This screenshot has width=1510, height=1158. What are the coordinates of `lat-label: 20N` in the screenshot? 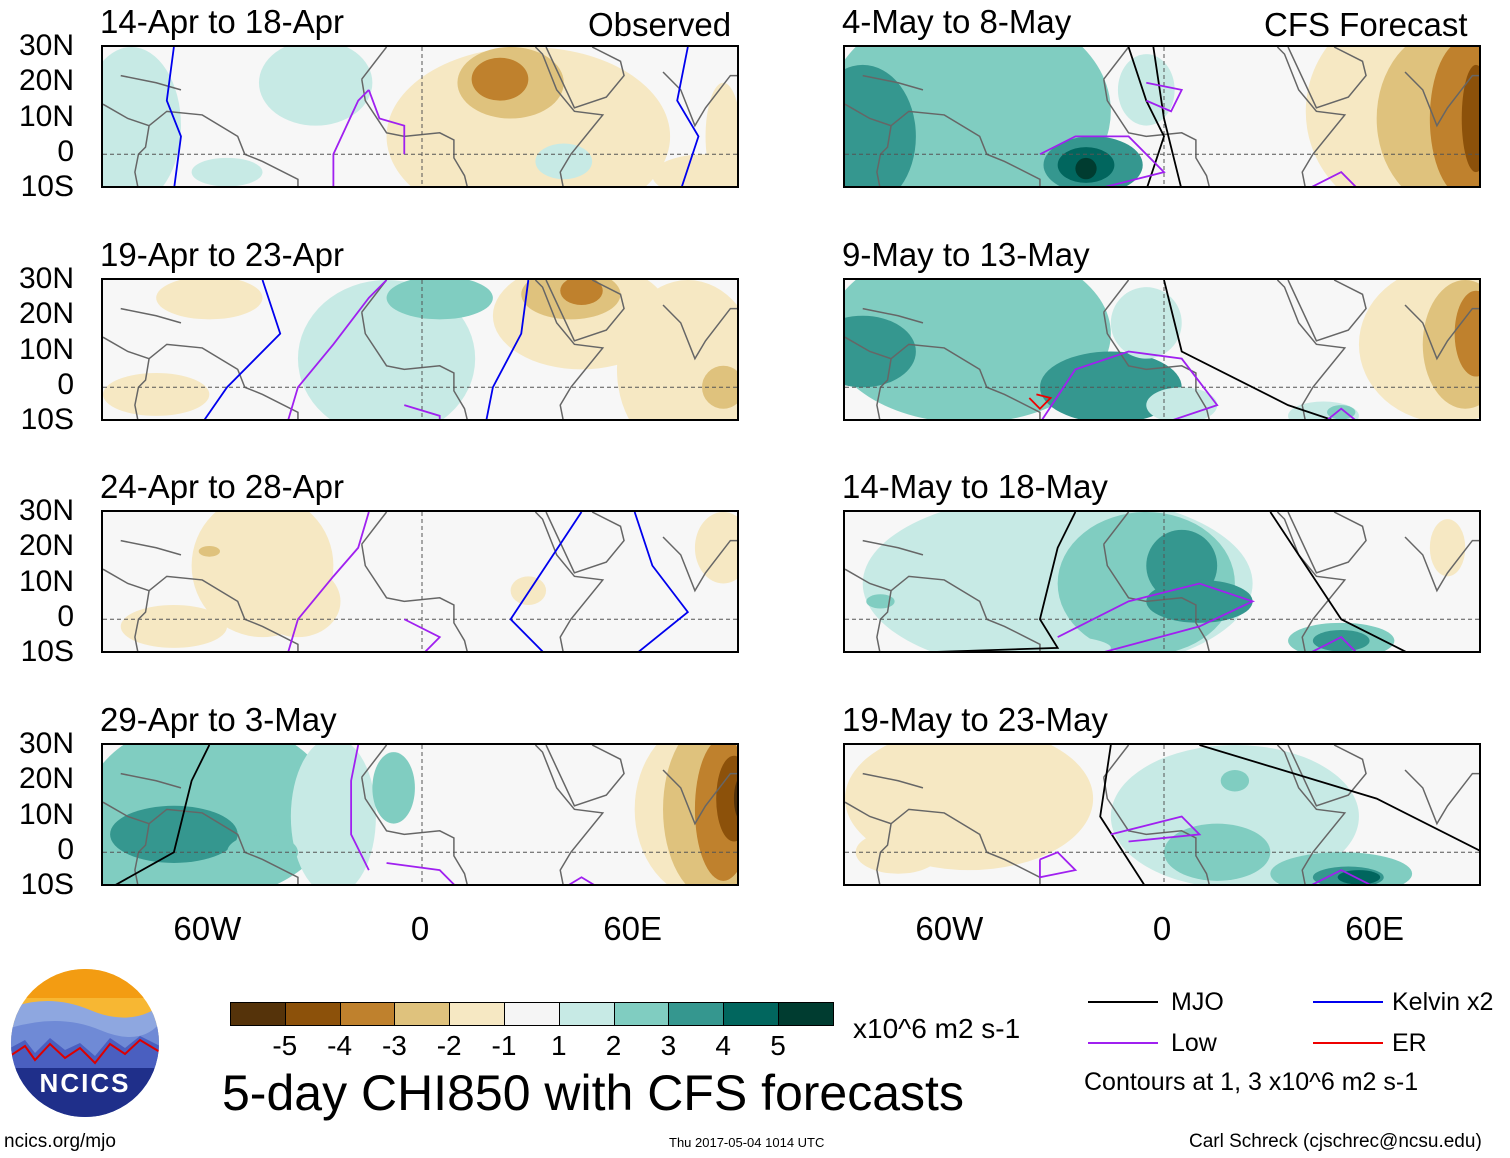 It's located at (46, 81).